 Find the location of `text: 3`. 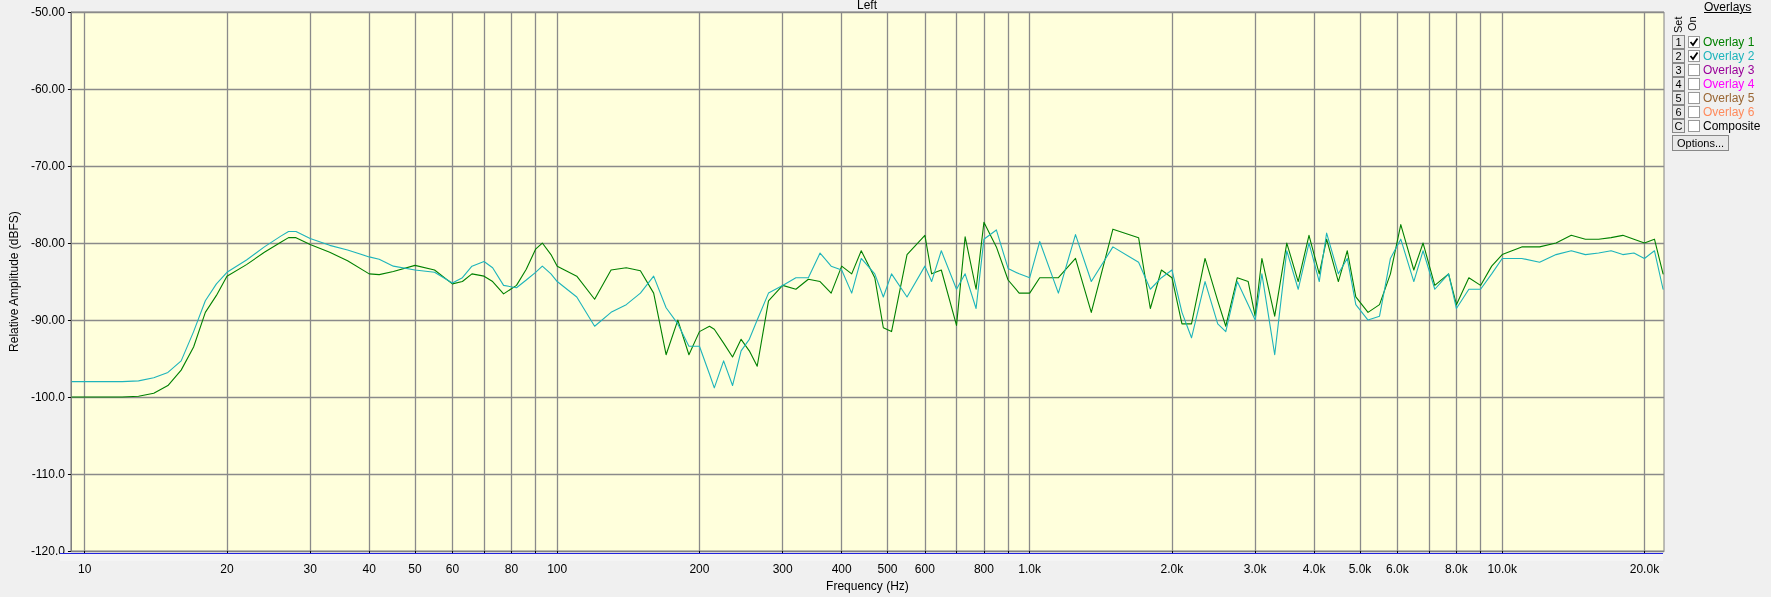

text: 3 is located at coordinates (1678, 70).